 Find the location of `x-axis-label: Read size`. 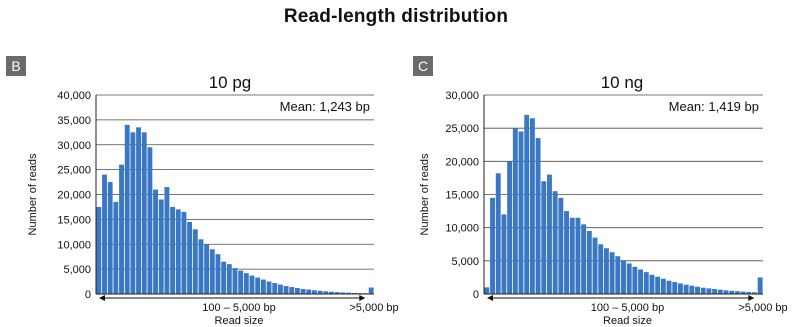

x-axis-label: Read size is located at coordinates (627, 321).